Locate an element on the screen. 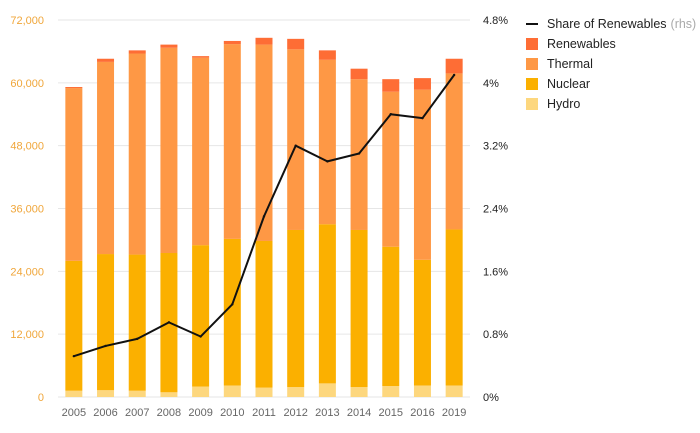 The width and height of the screenshot is (700, 433). y-right-tick-label: 4% is located at coordinates (491, 84).